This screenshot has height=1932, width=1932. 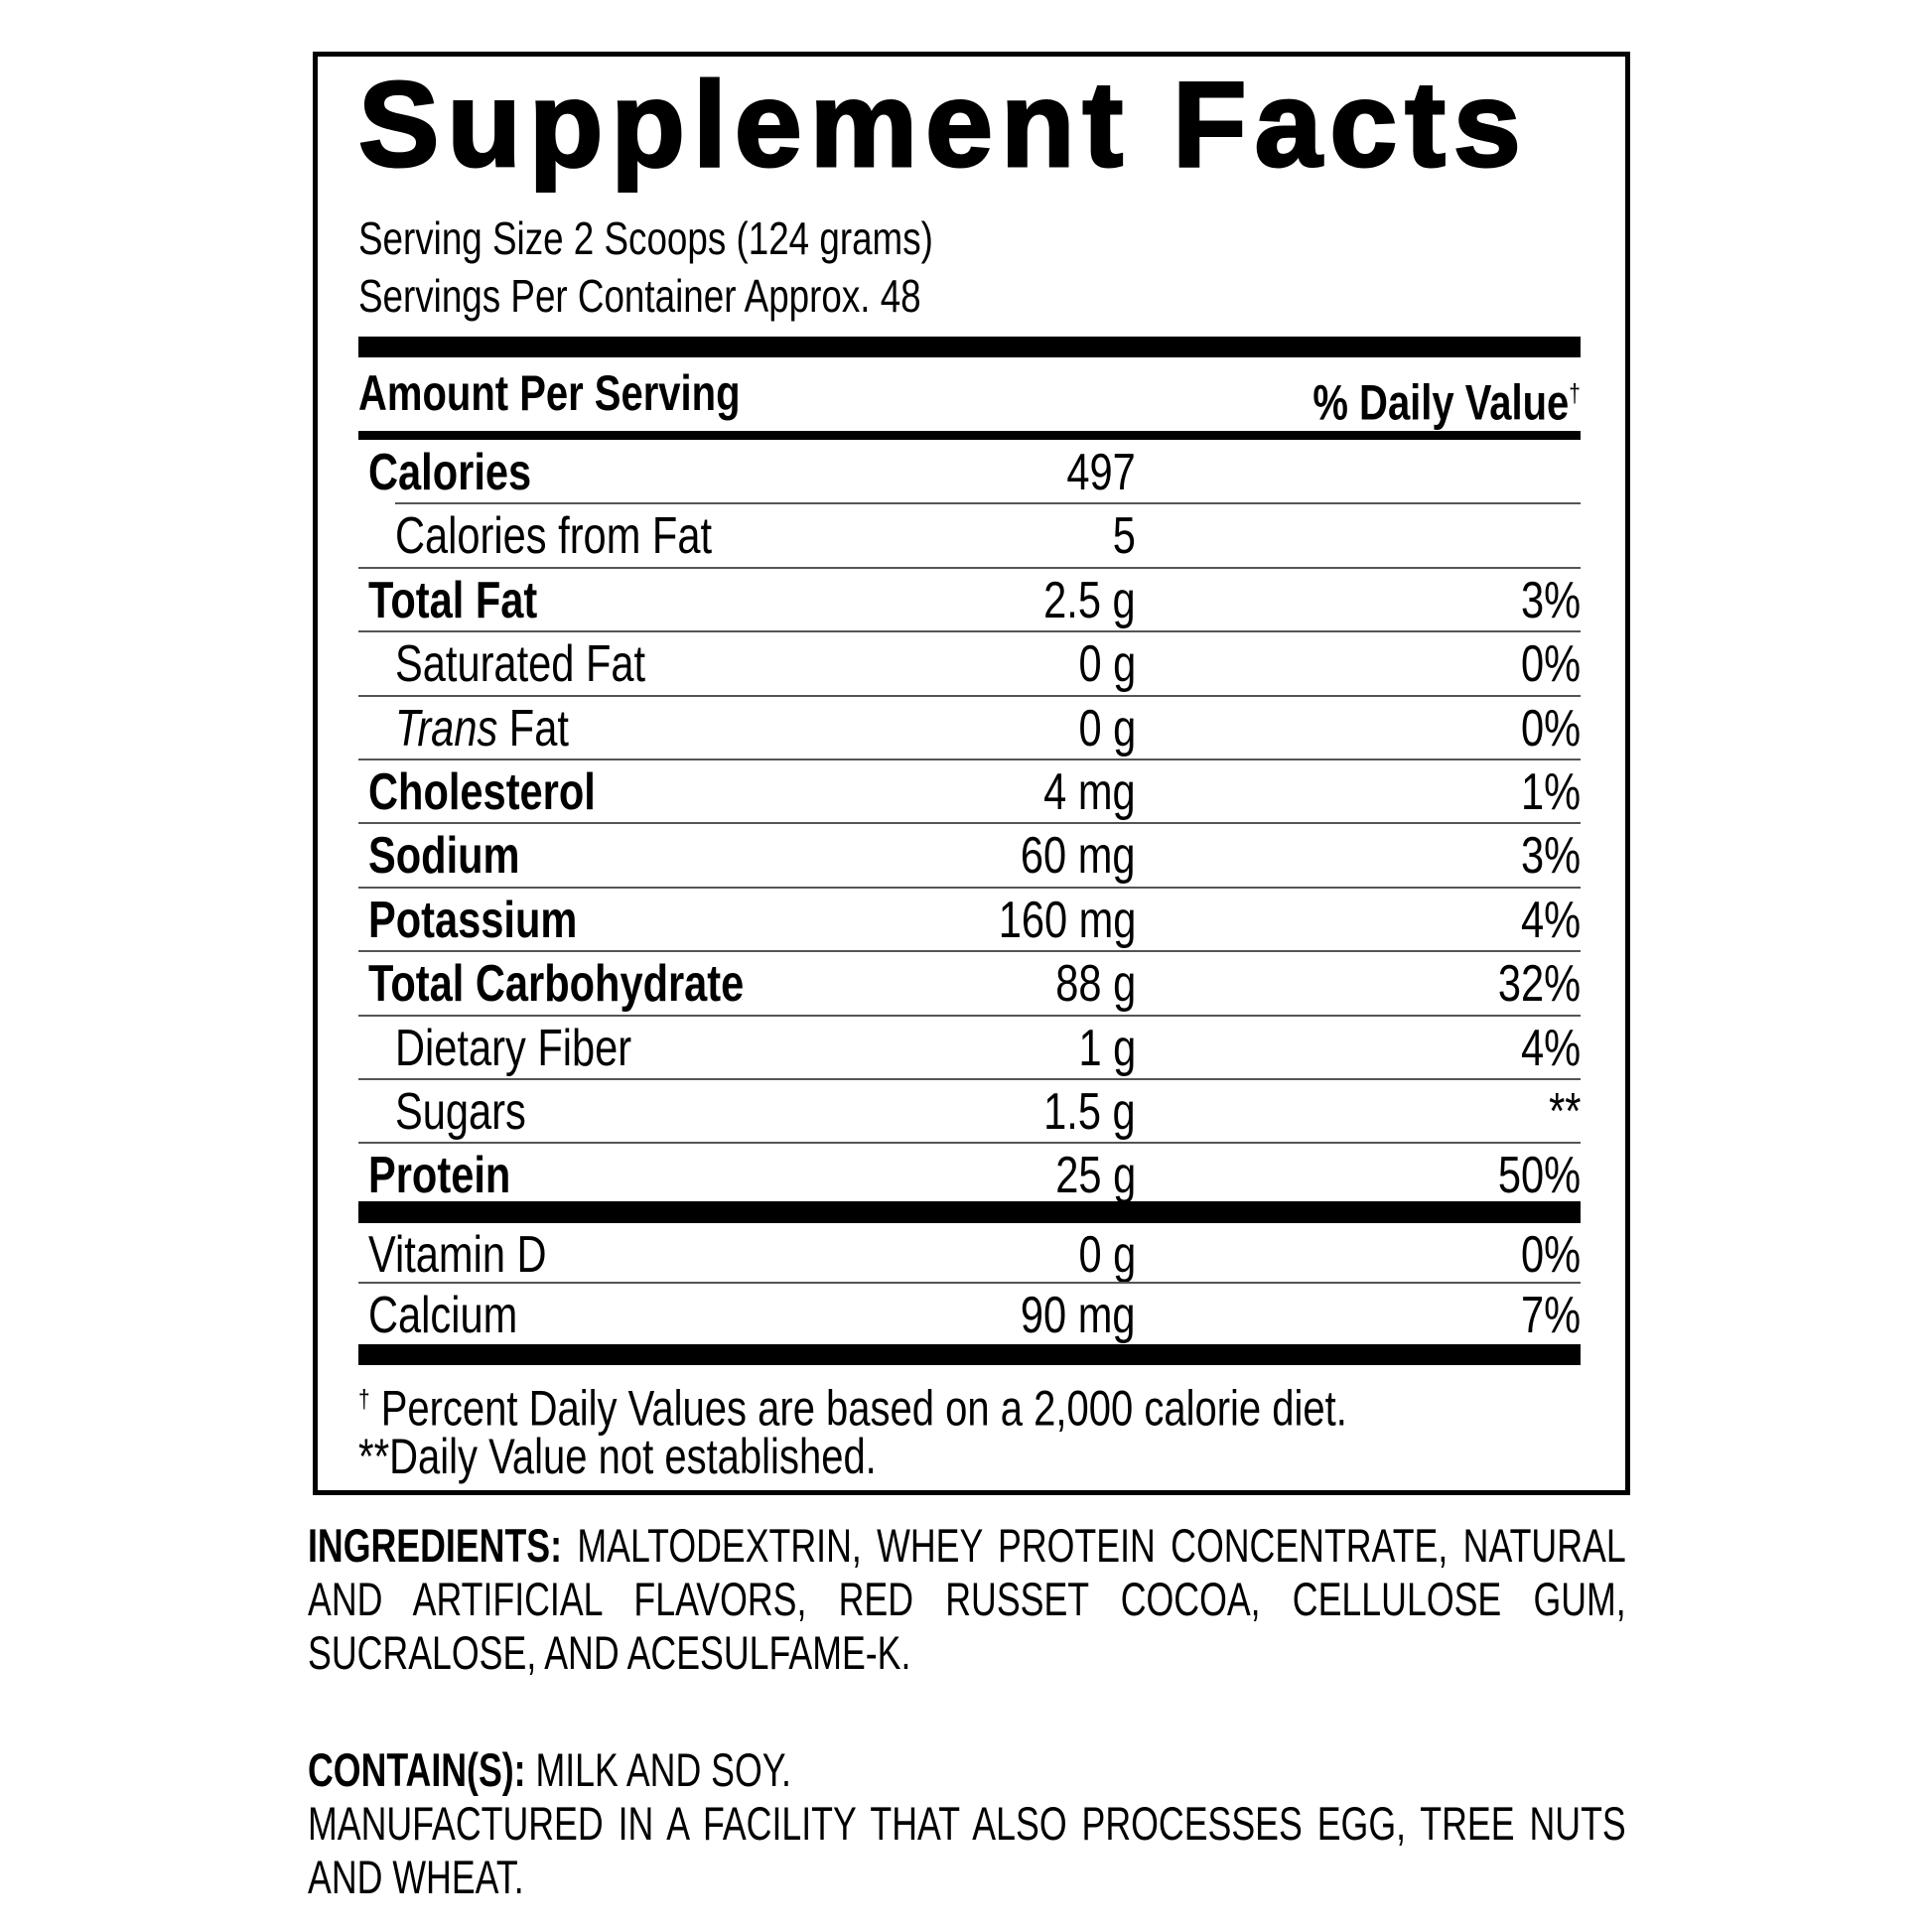 I want to click on amount-per-serving-text: Amount Per Serving, so click(x=549, y=393).